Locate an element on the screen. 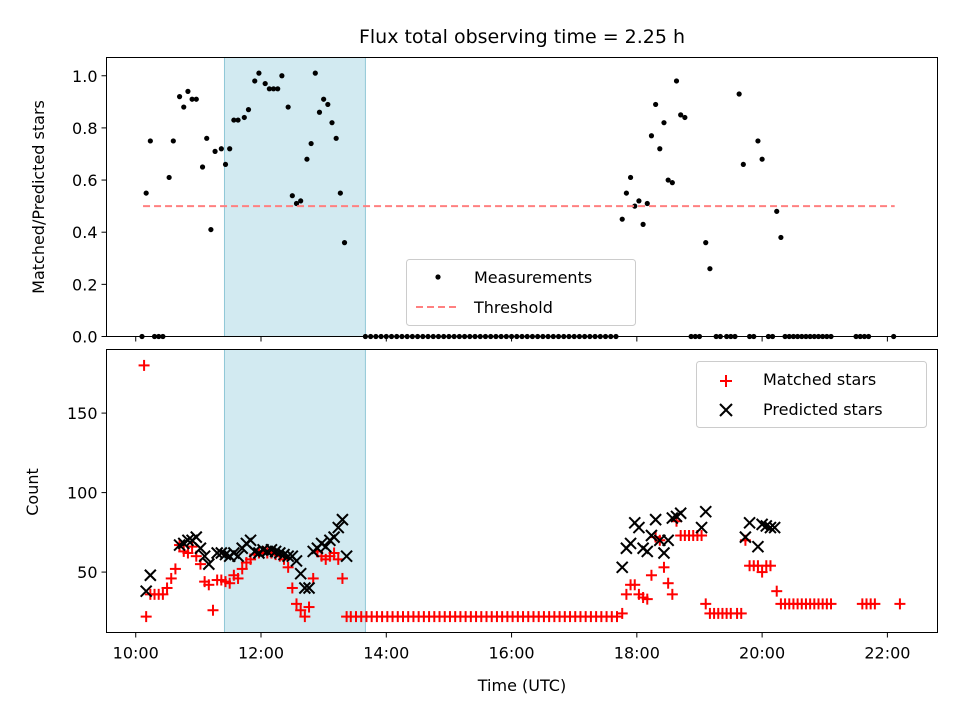  bottom-x-tick-label: 10:00 is located at coordinates (136, 653).